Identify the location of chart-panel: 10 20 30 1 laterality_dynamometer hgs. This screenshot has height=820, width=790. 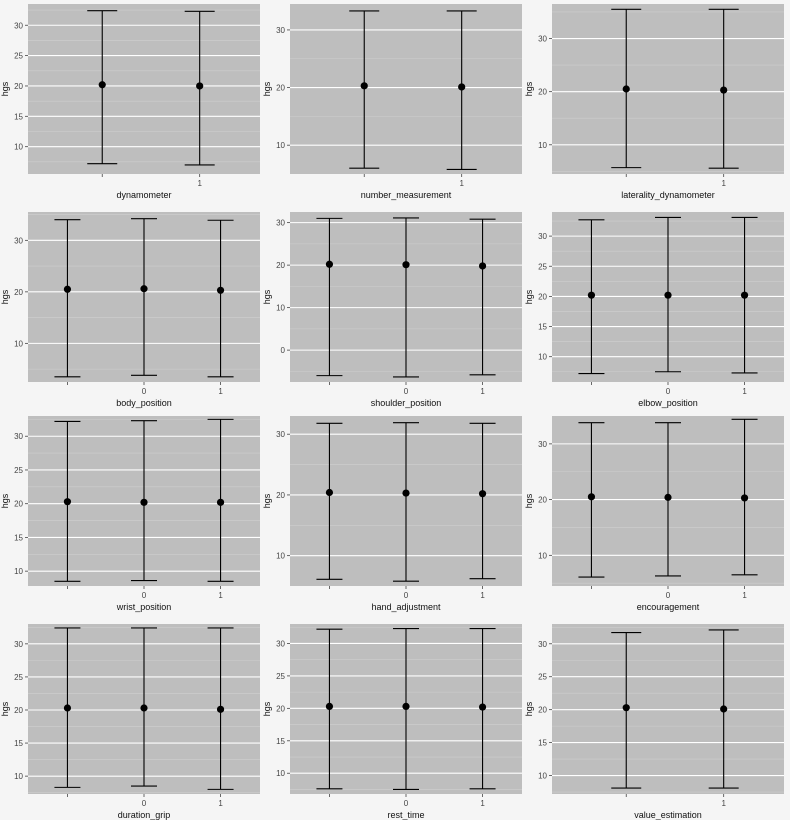
(654, 102).